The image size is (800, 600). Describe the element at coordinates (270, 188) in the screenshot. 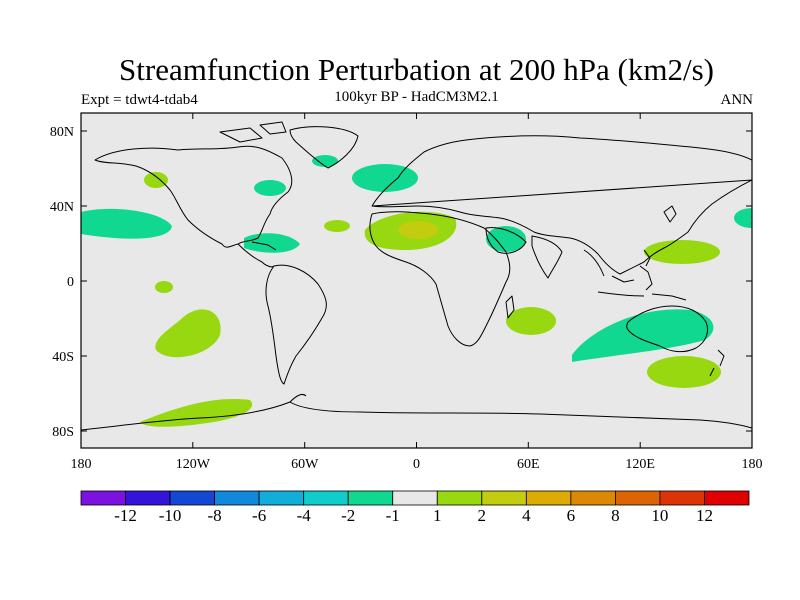

I see `contour-north-america` at that location.